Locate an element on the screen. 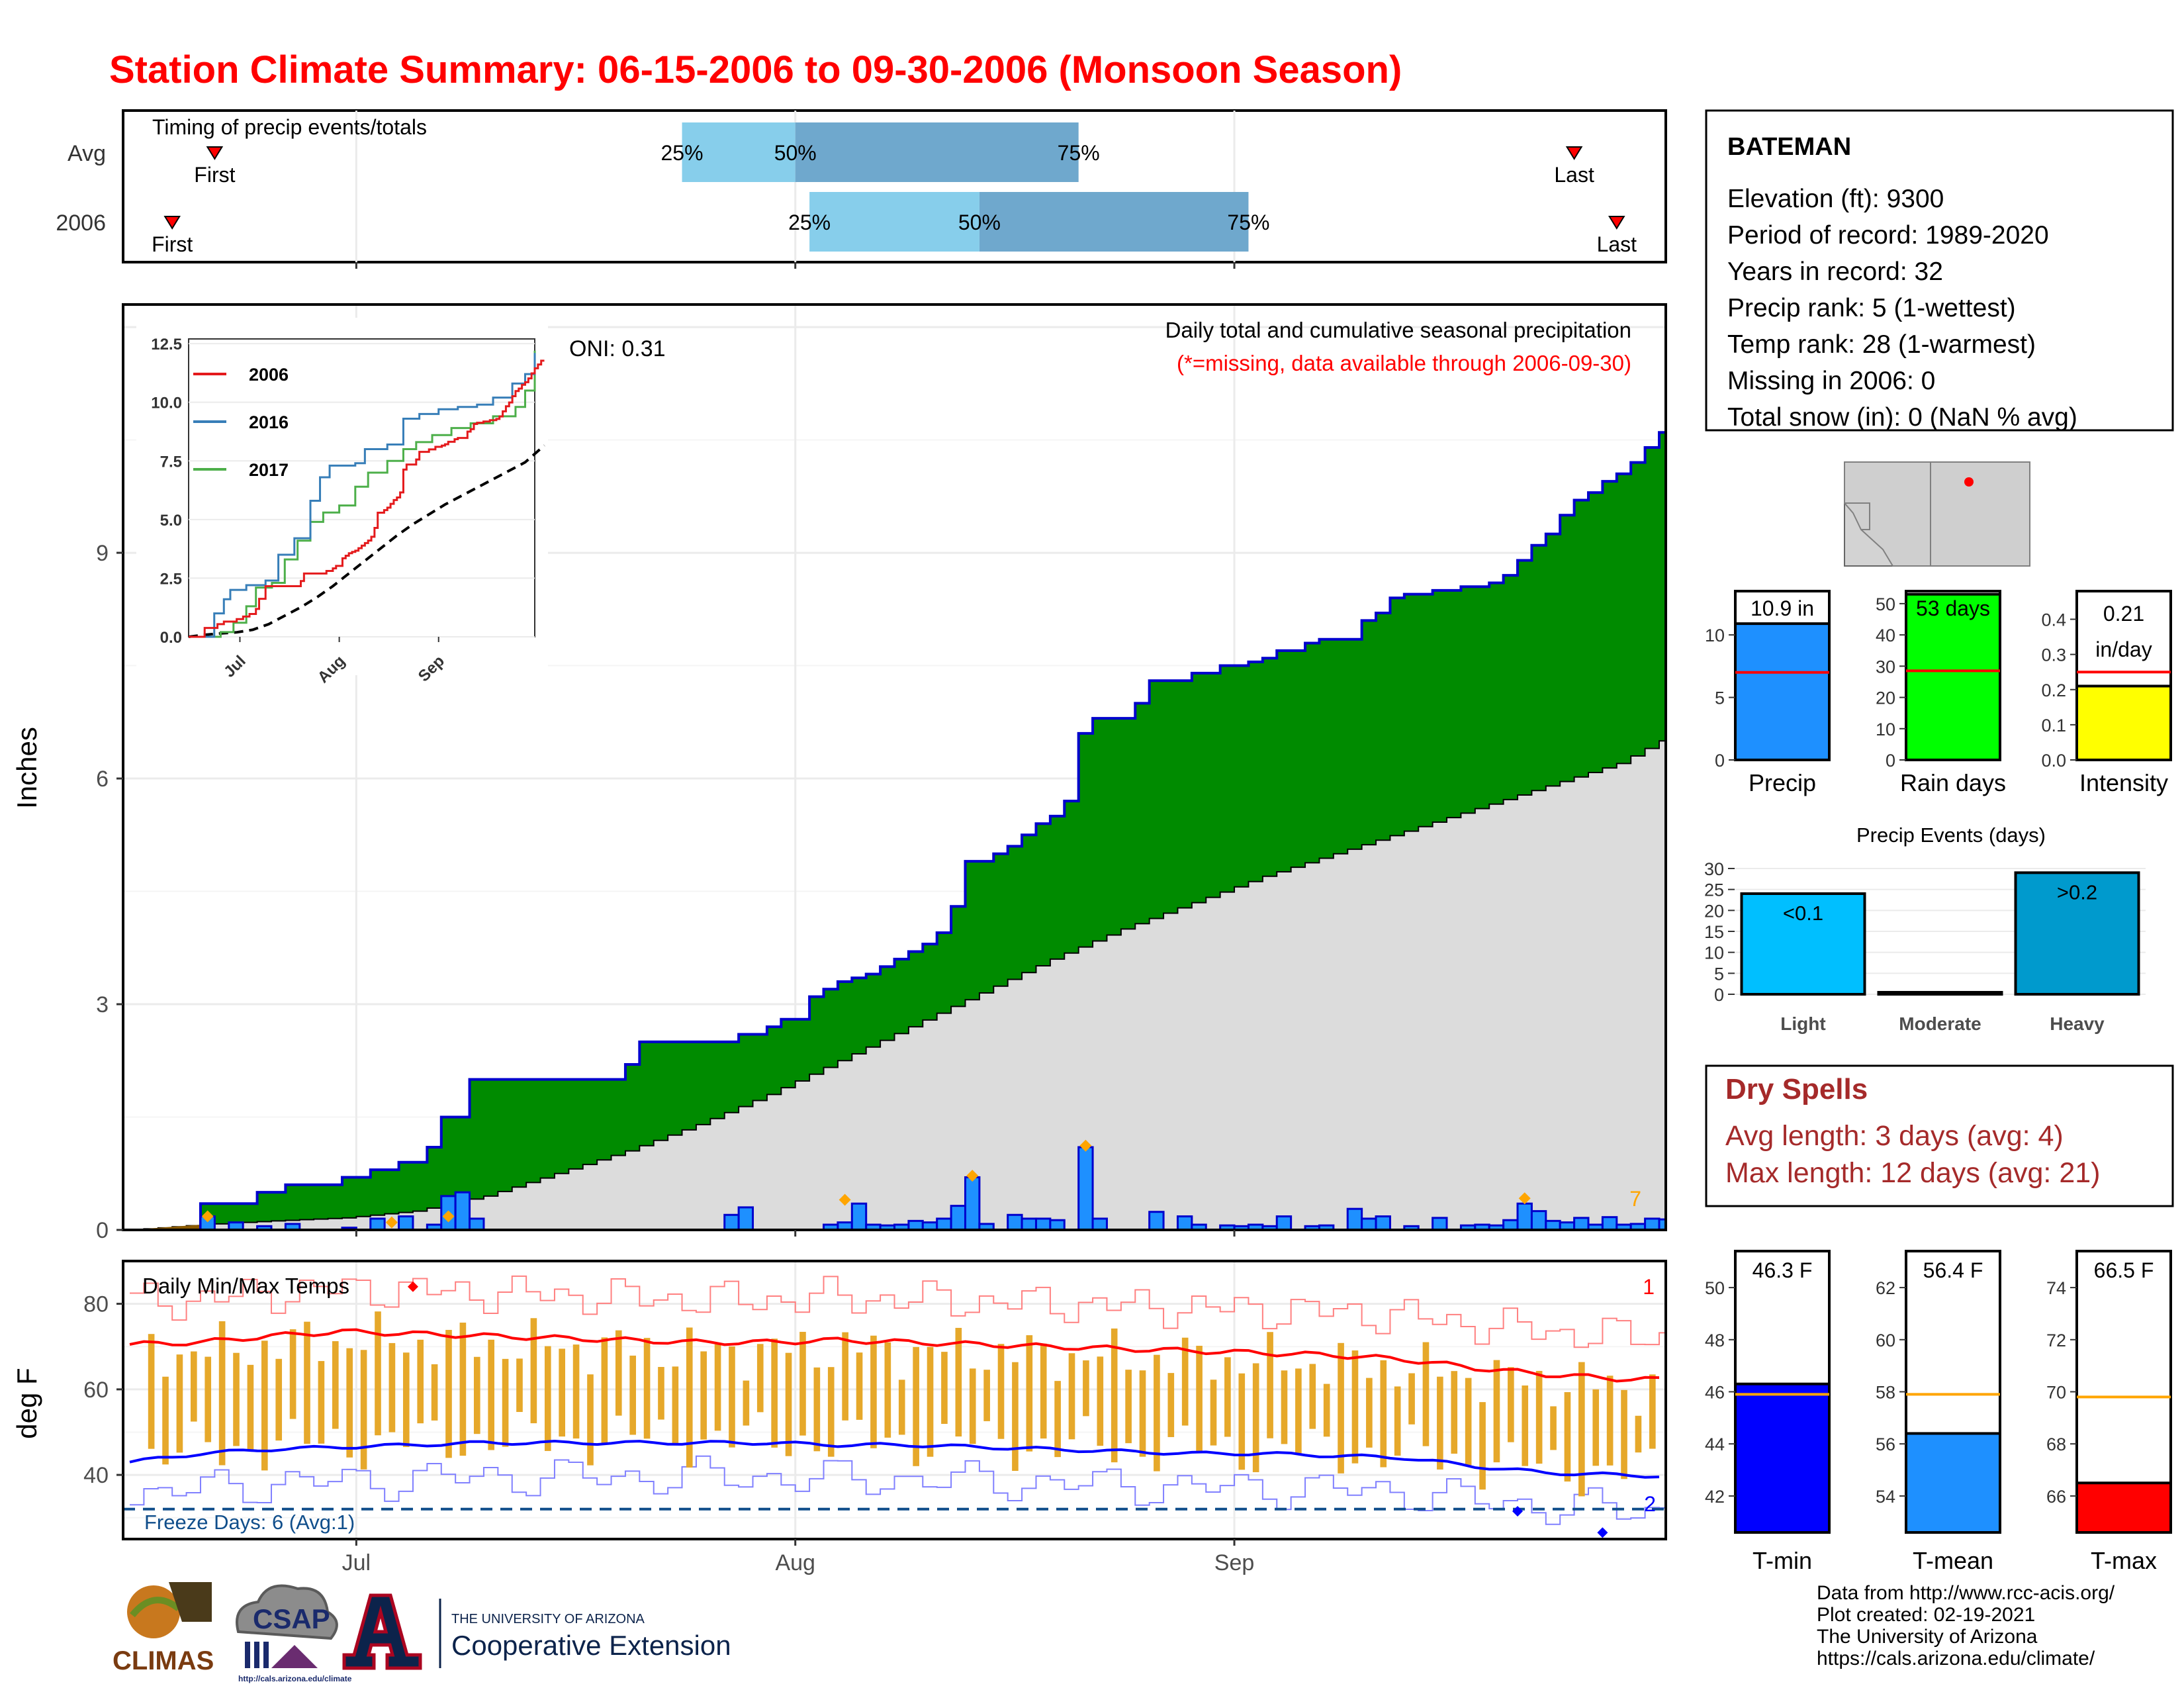 Image resolution: width=2184 pixels, height=1688 pixels. precip-y-tick-label: 3 is located at coordinates (103, 1004).